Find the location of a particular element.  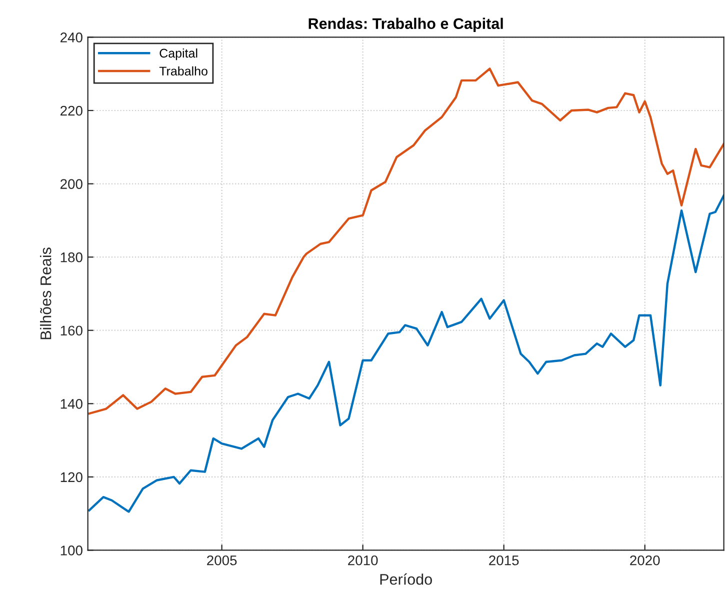

x-axis-title: Período is located at coordinates (406, 579).